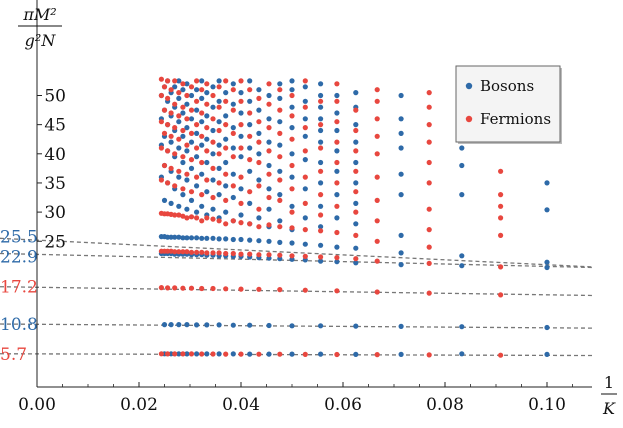 Image resolution: width=623 pixels, height=428 pixels. What do you see at coordinates (37, 405) in the screenshot?
I see `x-tick-label: 0.00` at bounding box center [37, 405].